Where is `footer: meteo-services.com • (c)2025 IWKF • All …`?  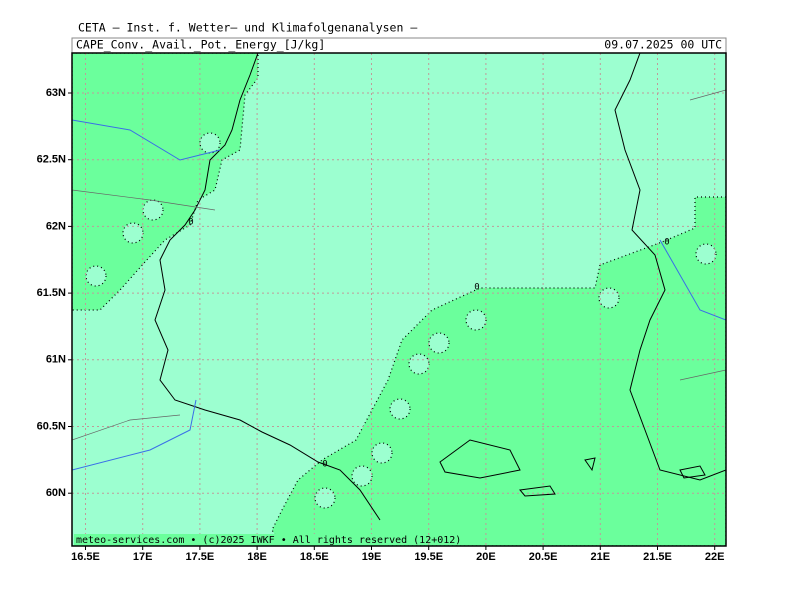 footer: meteo-services.com • (c)2025 IWKF • All … is located at coordinates (268, 540).